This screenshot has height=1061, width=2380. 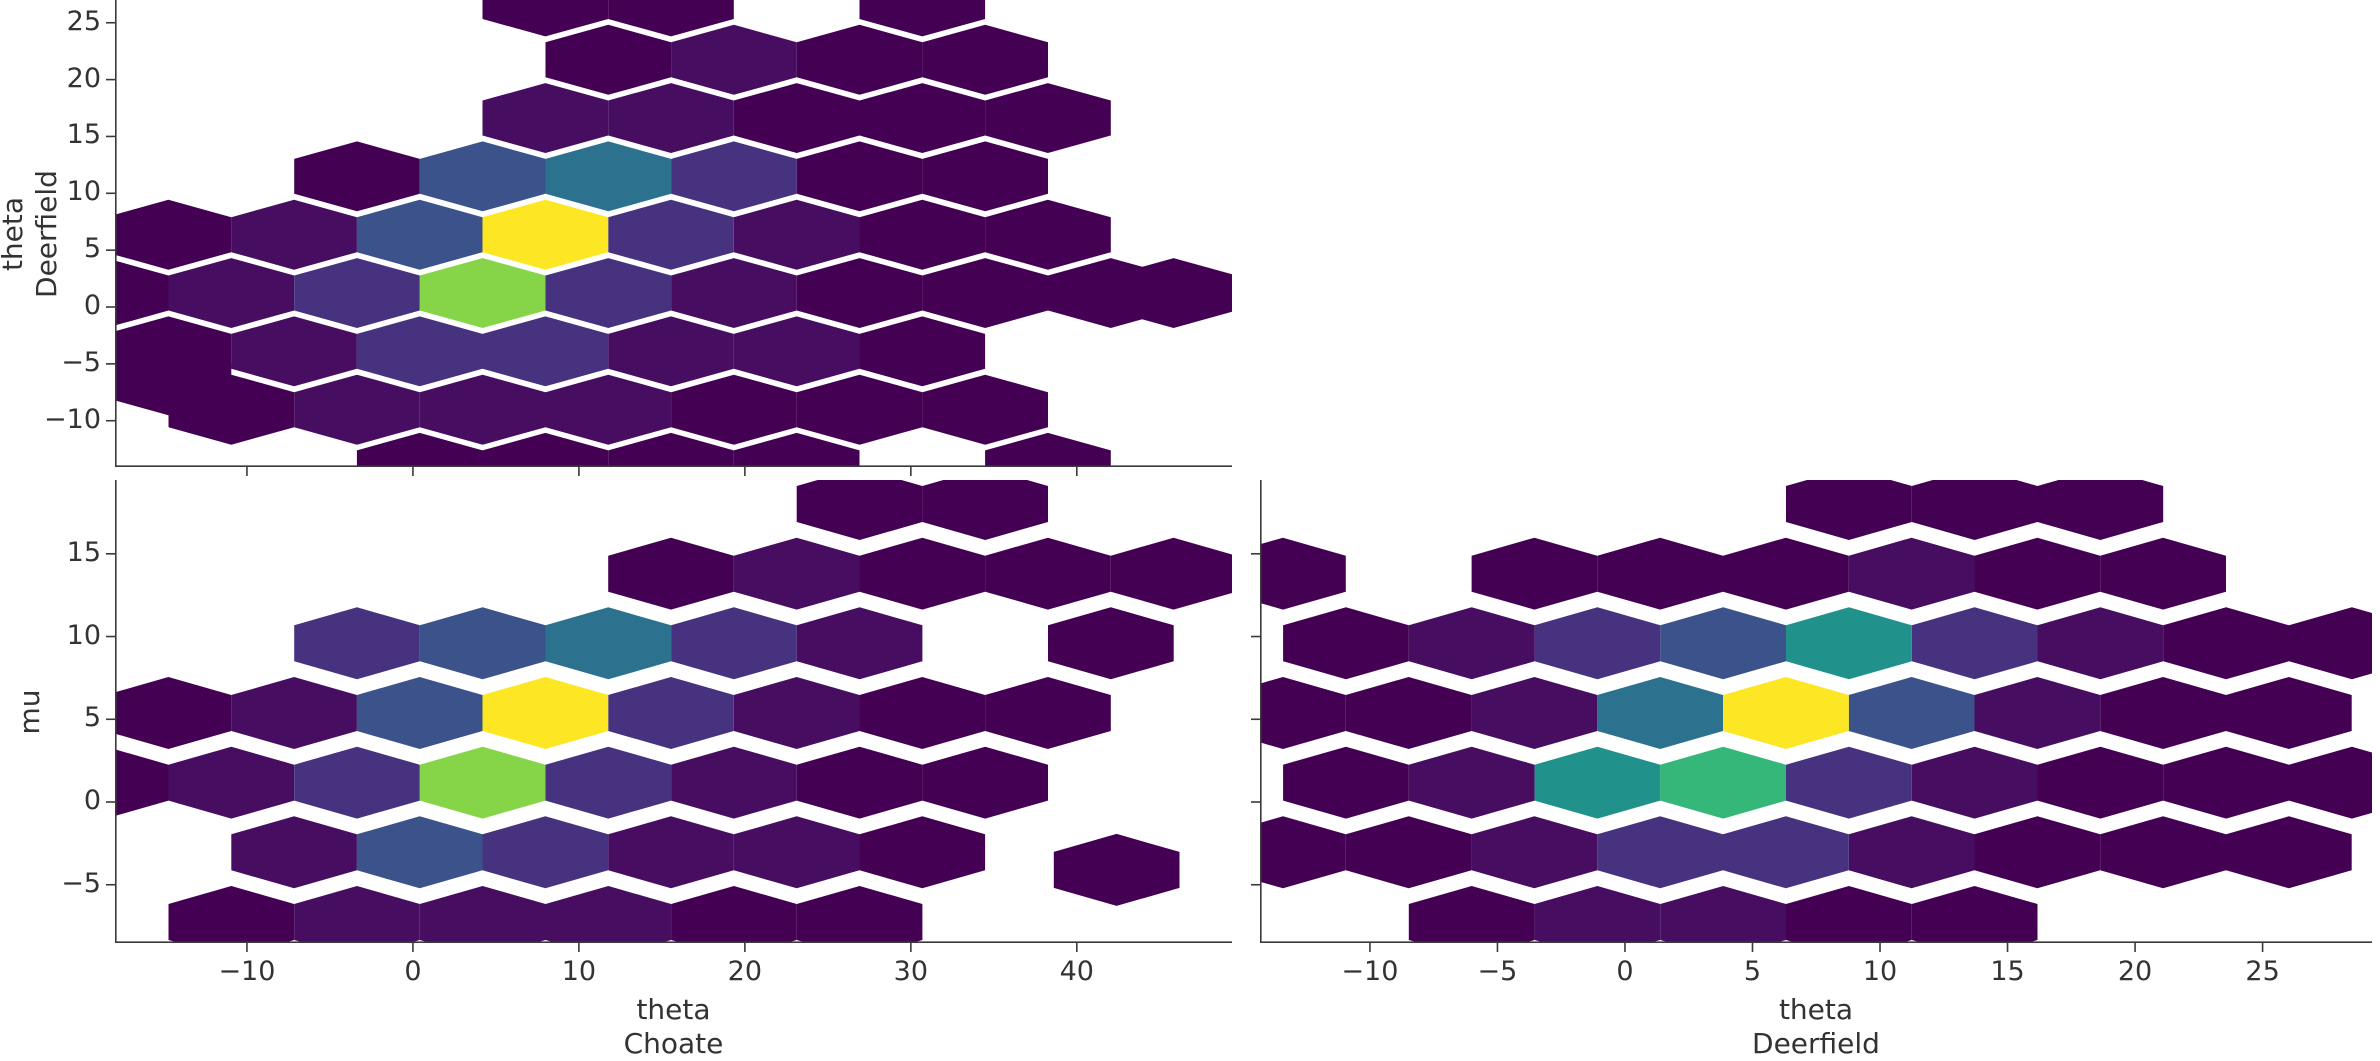 What do you see at coordinates (1752, 971) in the screenshot?
I see `x-tick-label: 5` at bounding box center [1752, 971].